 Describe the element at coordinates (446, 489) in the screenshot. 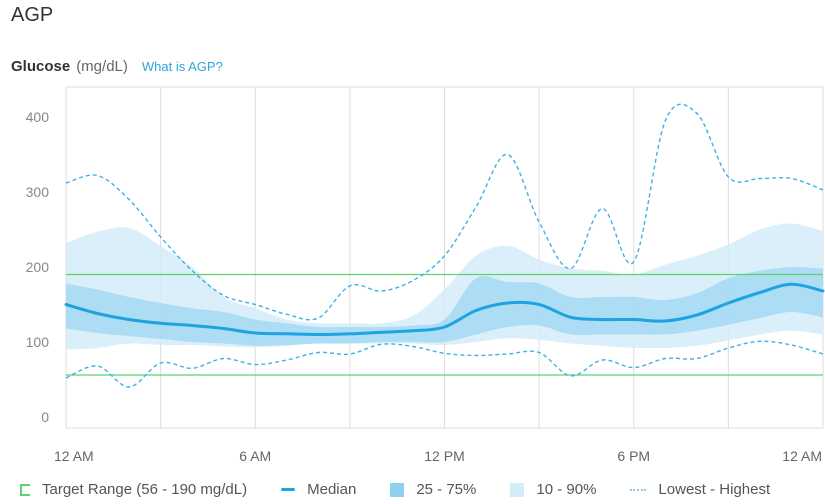

I see `legend-label-iqr: 25 - 75%` at that location.